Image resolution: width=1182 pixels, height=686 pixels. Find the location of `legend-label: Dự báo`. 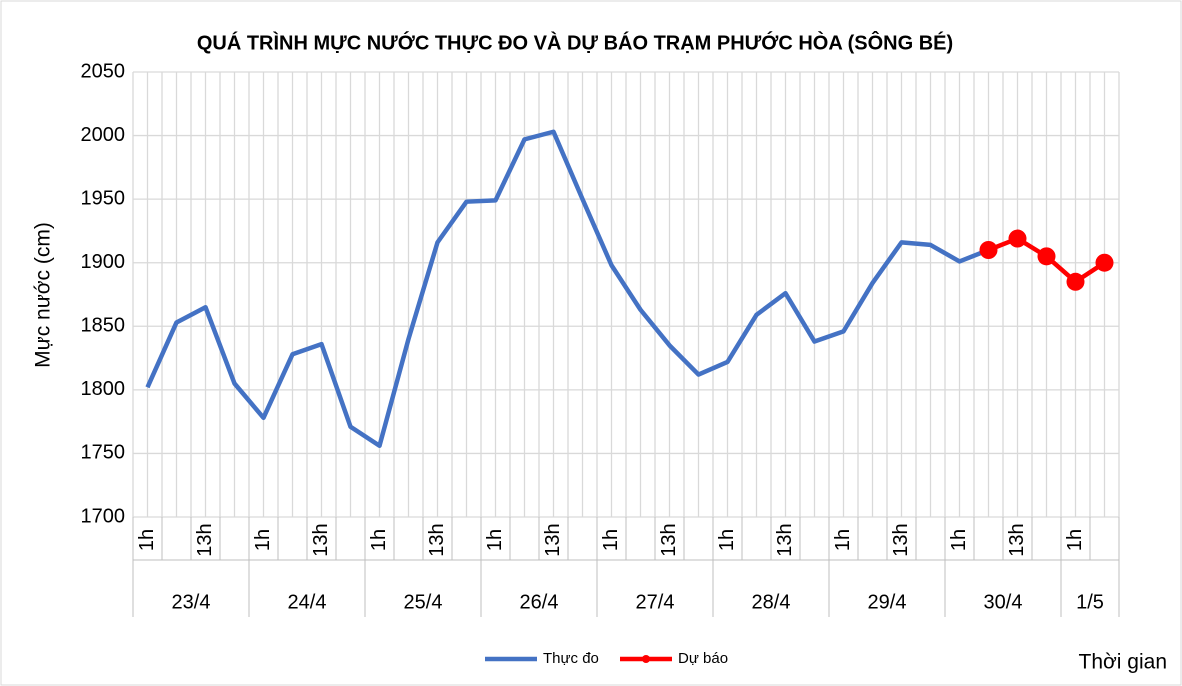

legend-label: Dự báo is located at coordinates (703, 658).